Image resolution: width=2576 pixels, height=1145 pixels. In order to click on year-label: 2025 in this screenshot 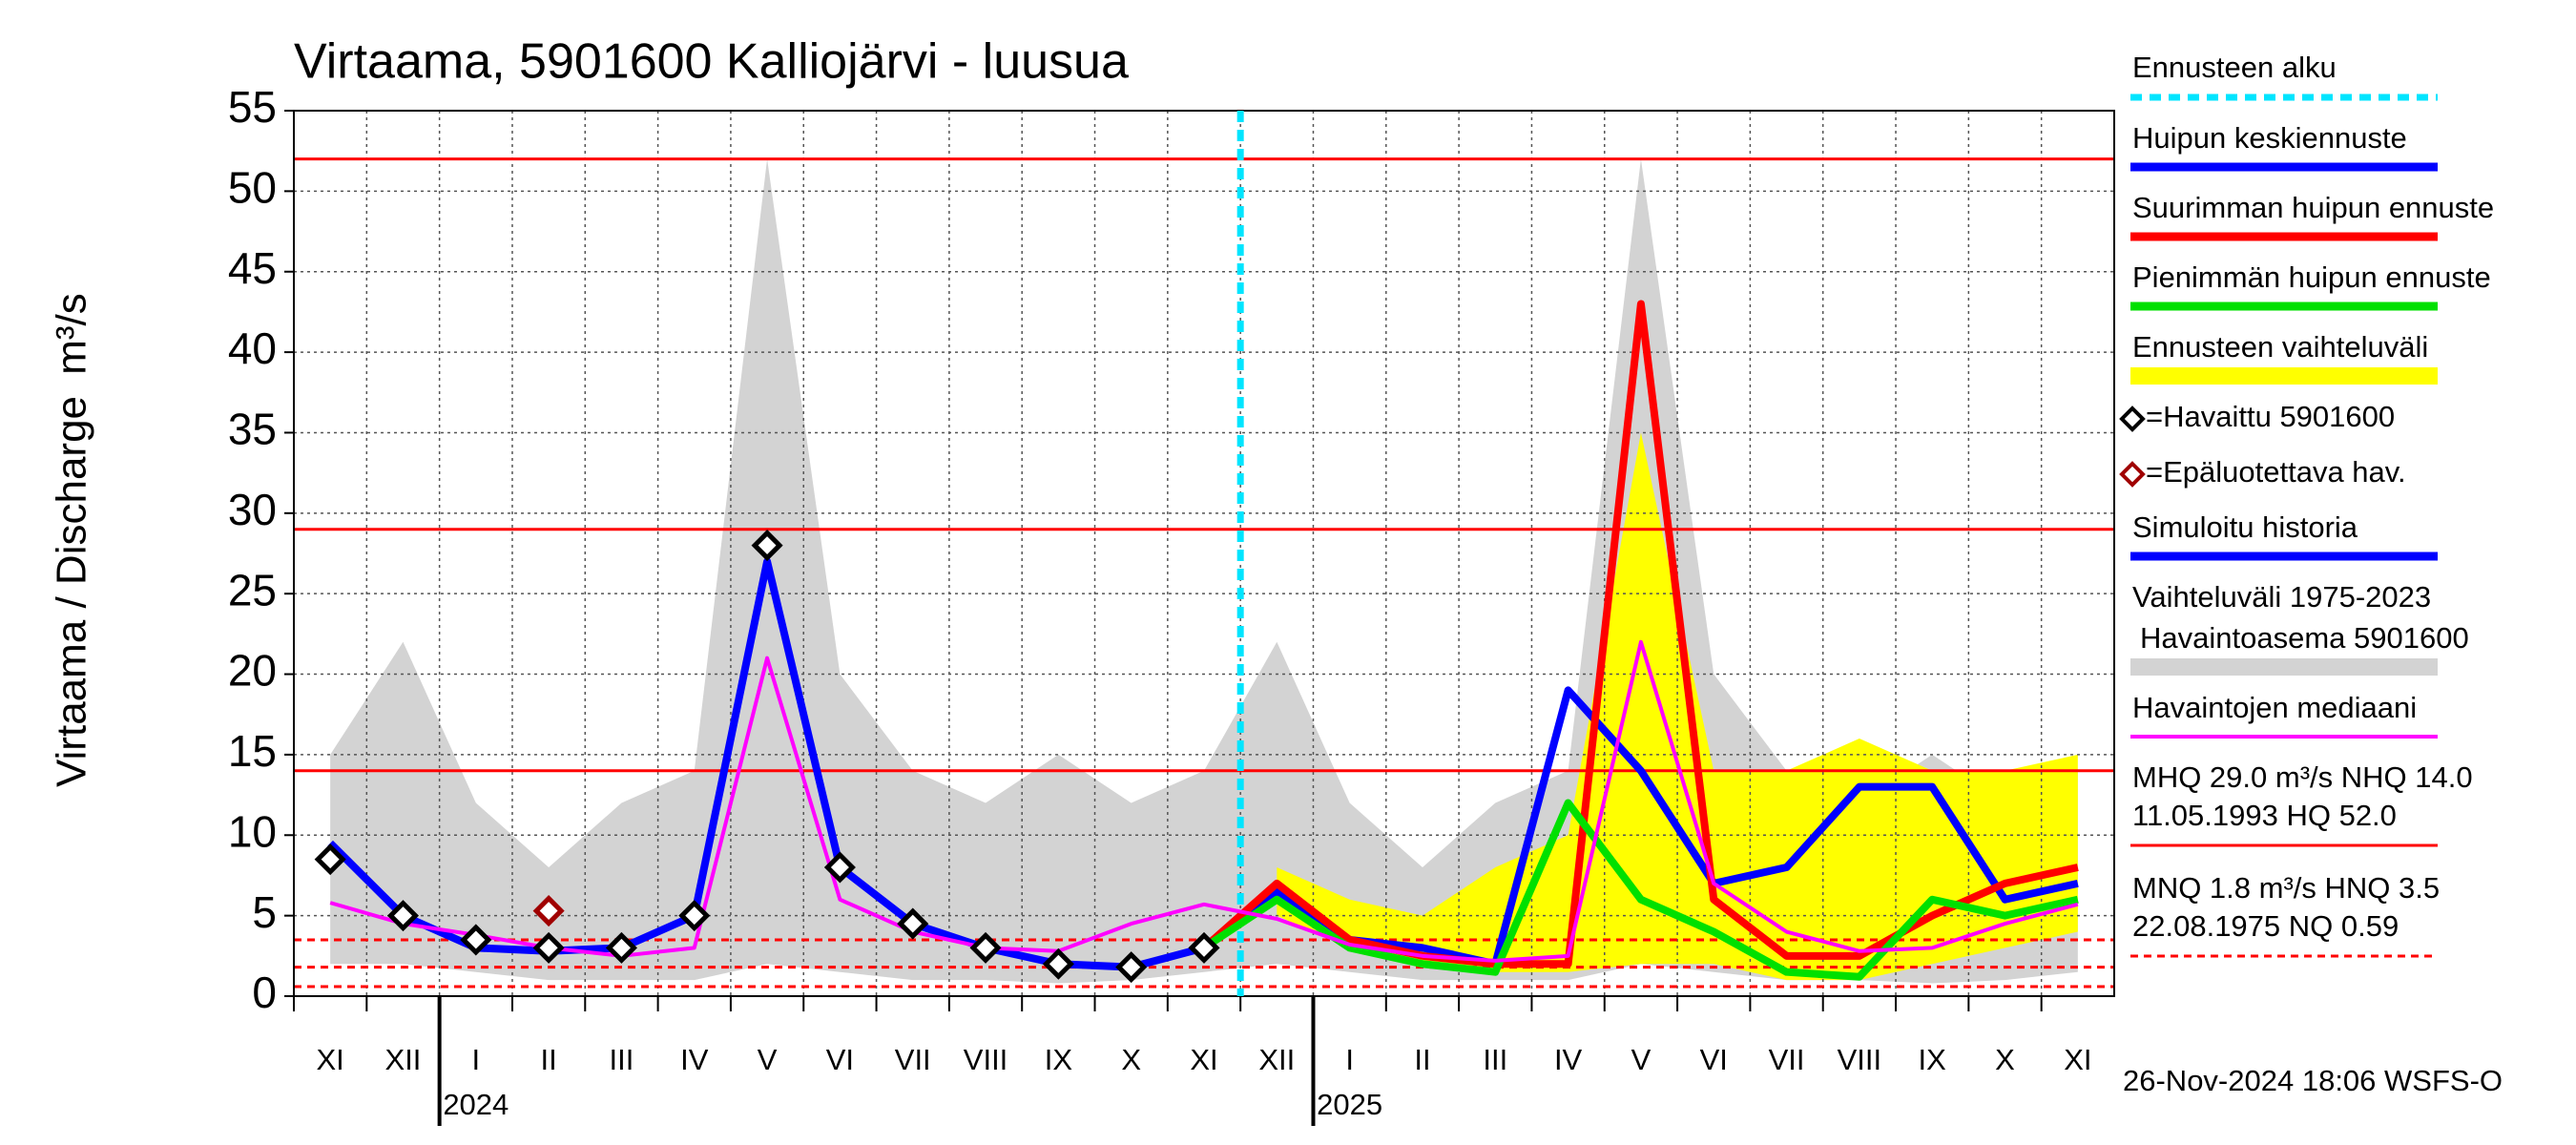, I will do `click(1349, 1104)`.